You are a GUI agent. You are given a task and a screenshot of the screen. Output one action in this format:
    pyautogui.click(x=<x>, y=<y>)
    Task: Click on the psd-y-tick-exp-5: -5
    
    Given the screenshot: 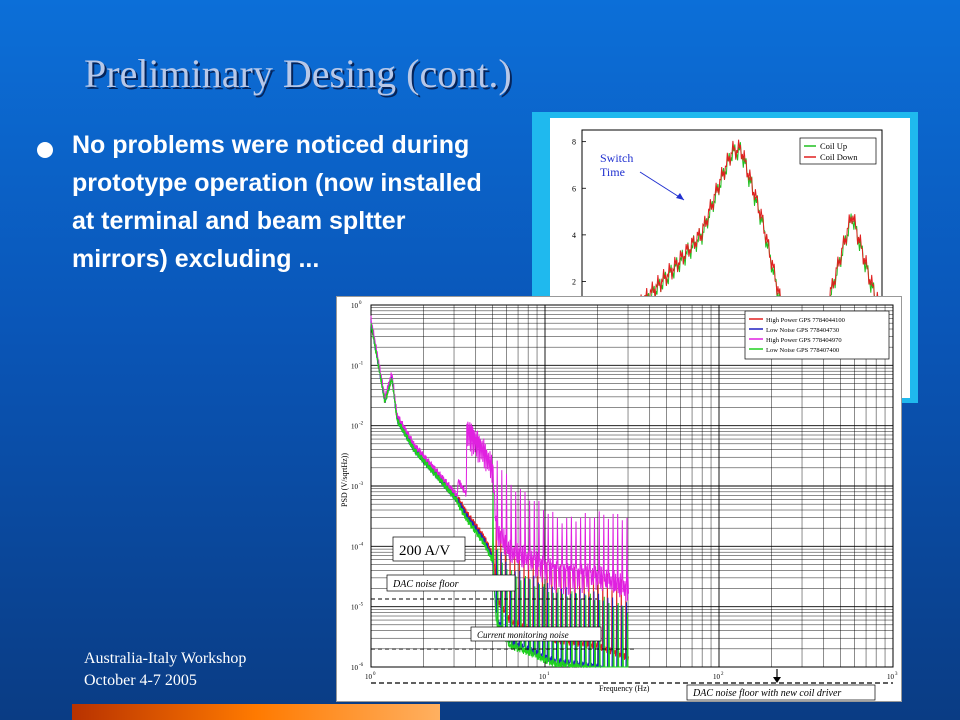 What is the action you would take?
    pyautogui.click(x=361, y=605)
    